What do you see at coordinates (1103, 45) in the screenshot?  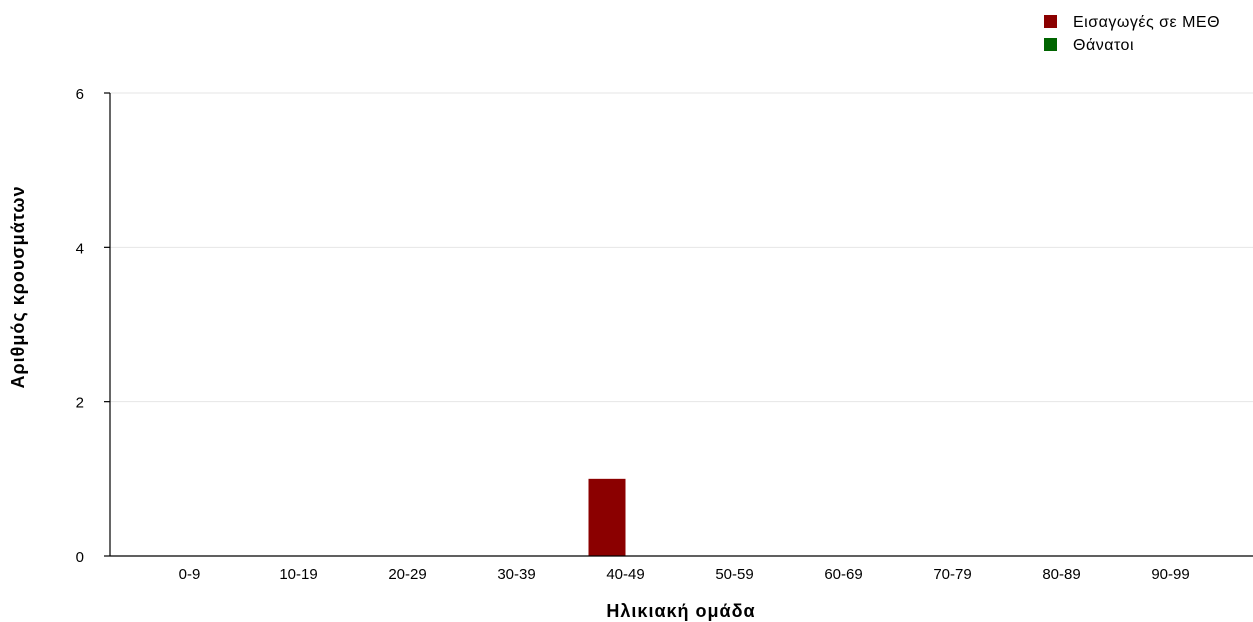 I see `legend-label: Θάνατοι` at bounding box center [1103, 45].